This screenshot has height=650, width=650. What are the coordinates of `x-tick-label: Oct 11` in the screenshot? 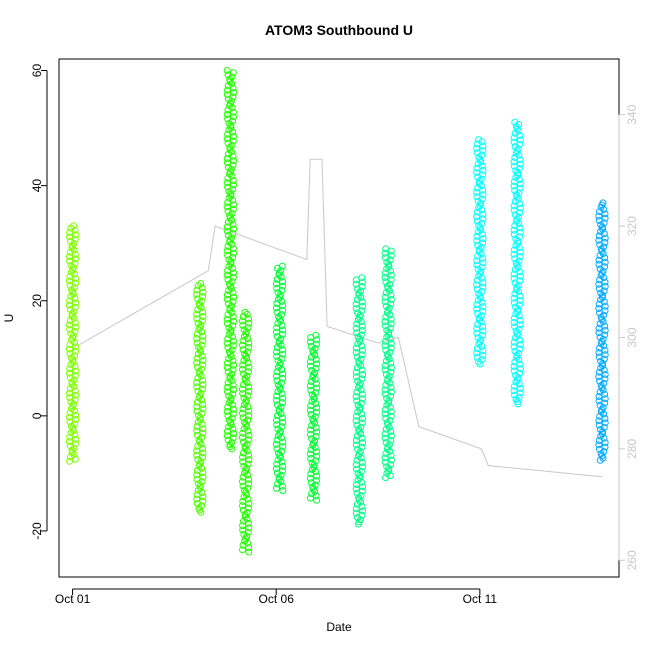 It's located at (480, 599).